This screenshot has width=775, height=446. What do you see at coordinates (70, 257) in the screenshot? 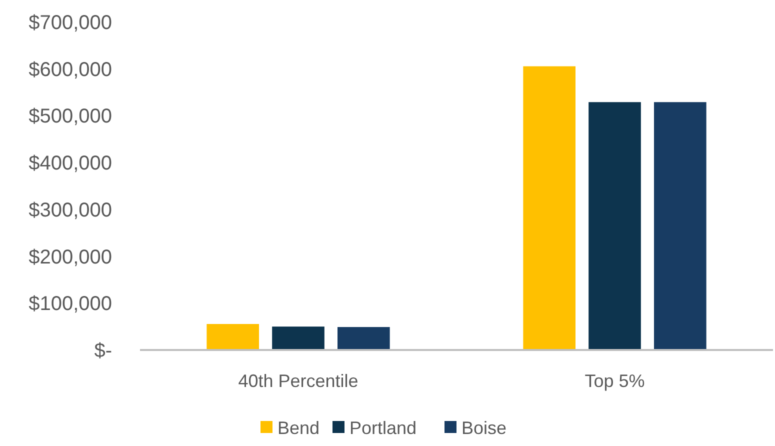
I see `y-tick-label: $200,000` at bounding box center [70, 257].